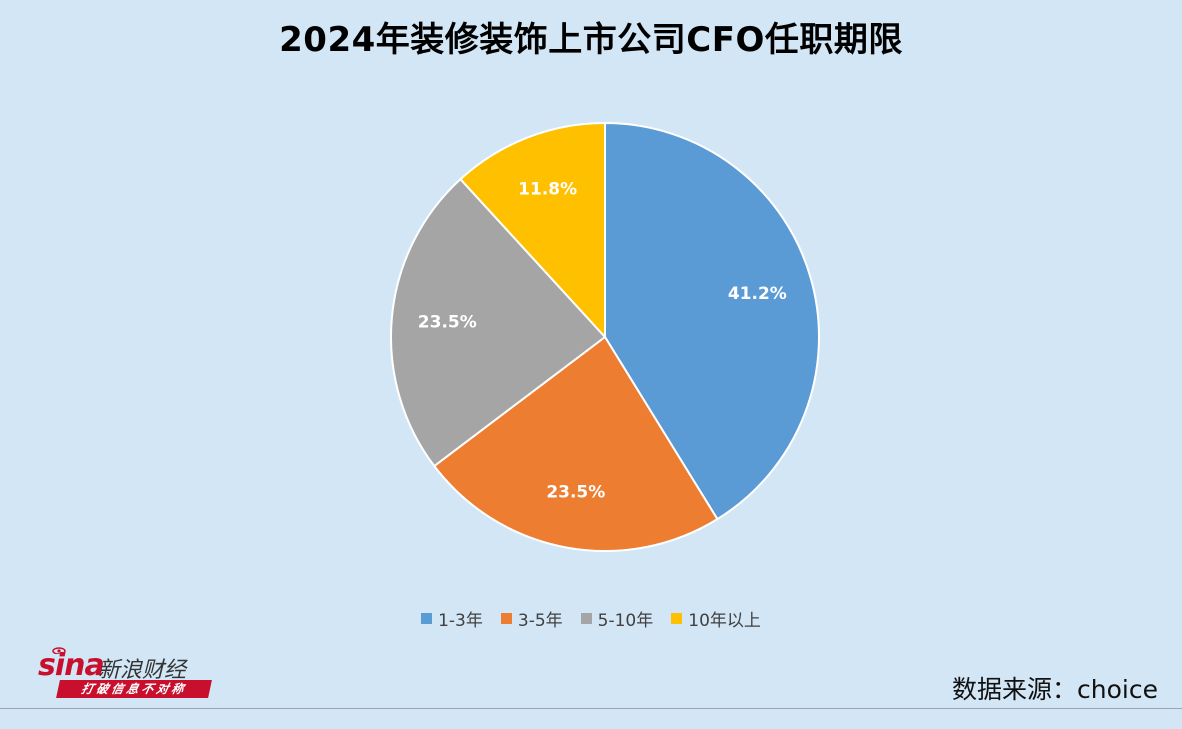  I want to click on data-label-1-3: 41.2%, so click(757, 294).